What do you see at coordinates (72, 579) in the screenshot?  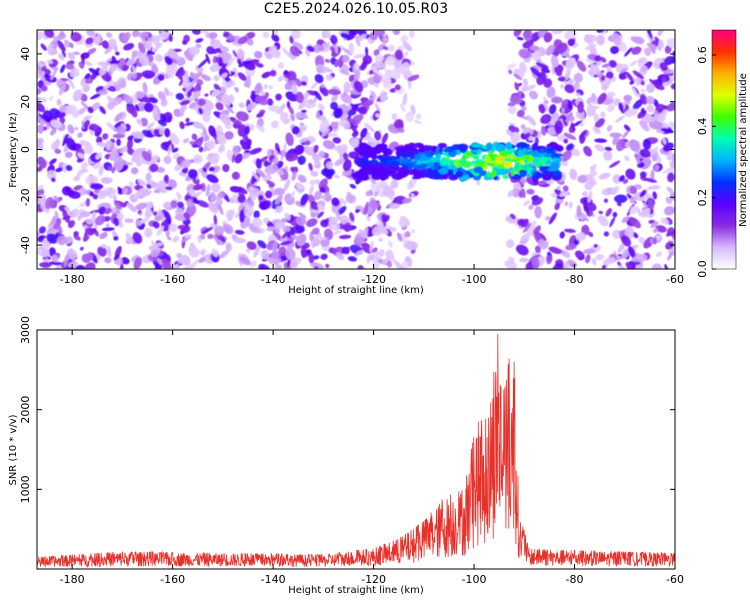 I see `x-tick-label: -180` at bounding box center [72, 579].